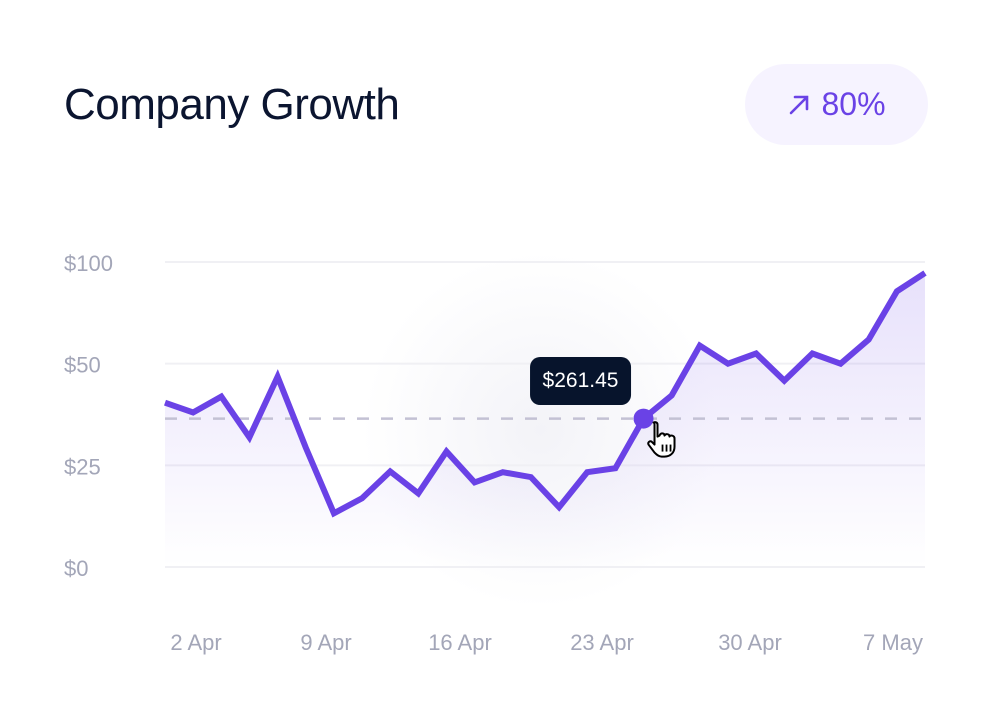  I want to click on y-tick-label: $0, so click(76, 568).